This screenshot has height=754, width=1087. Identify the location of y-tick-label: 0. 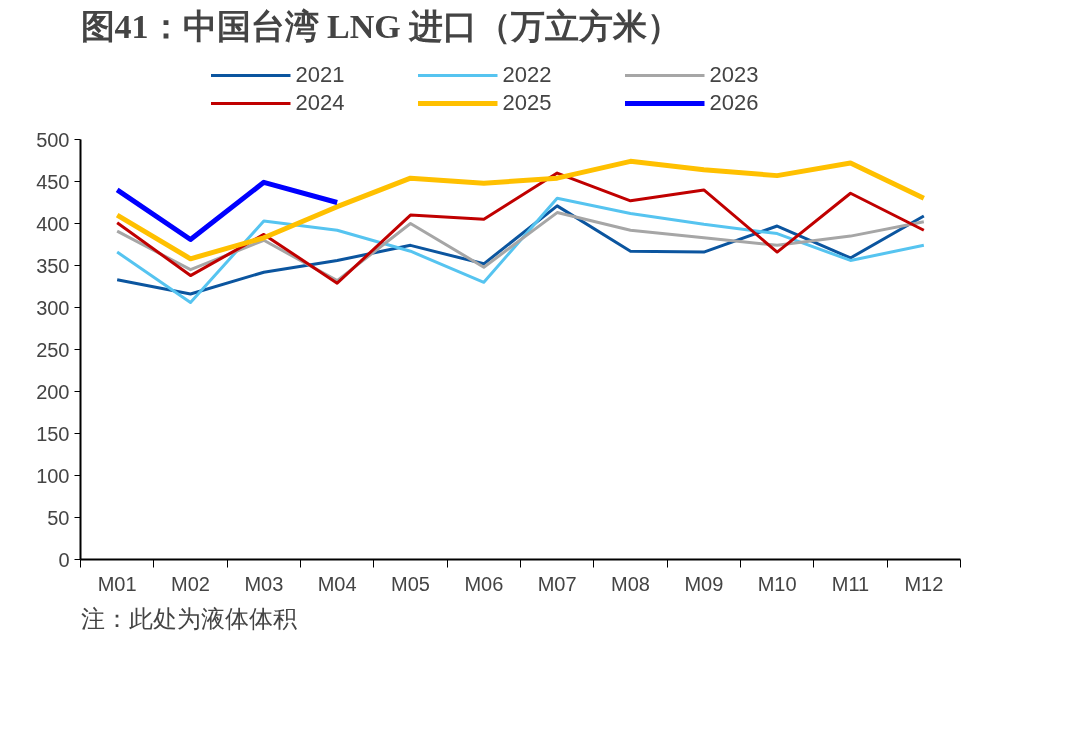
(64, 559).